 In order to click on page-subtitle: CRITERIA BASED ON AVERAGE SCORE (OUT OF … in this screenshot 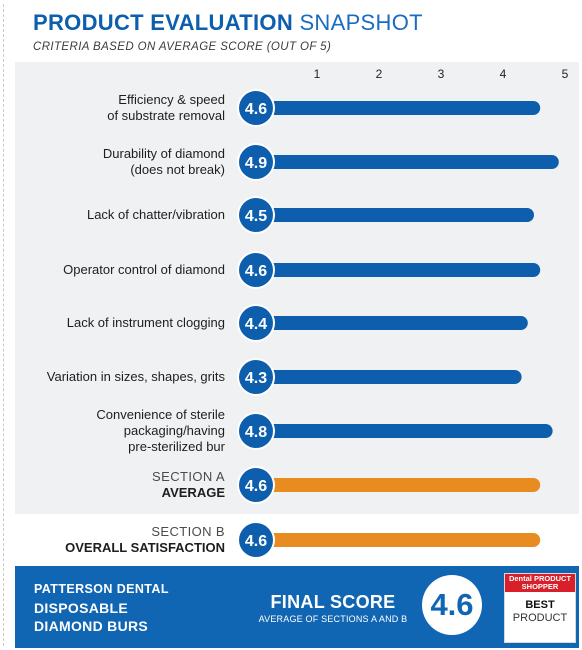, I will do `click(182, 47)`.